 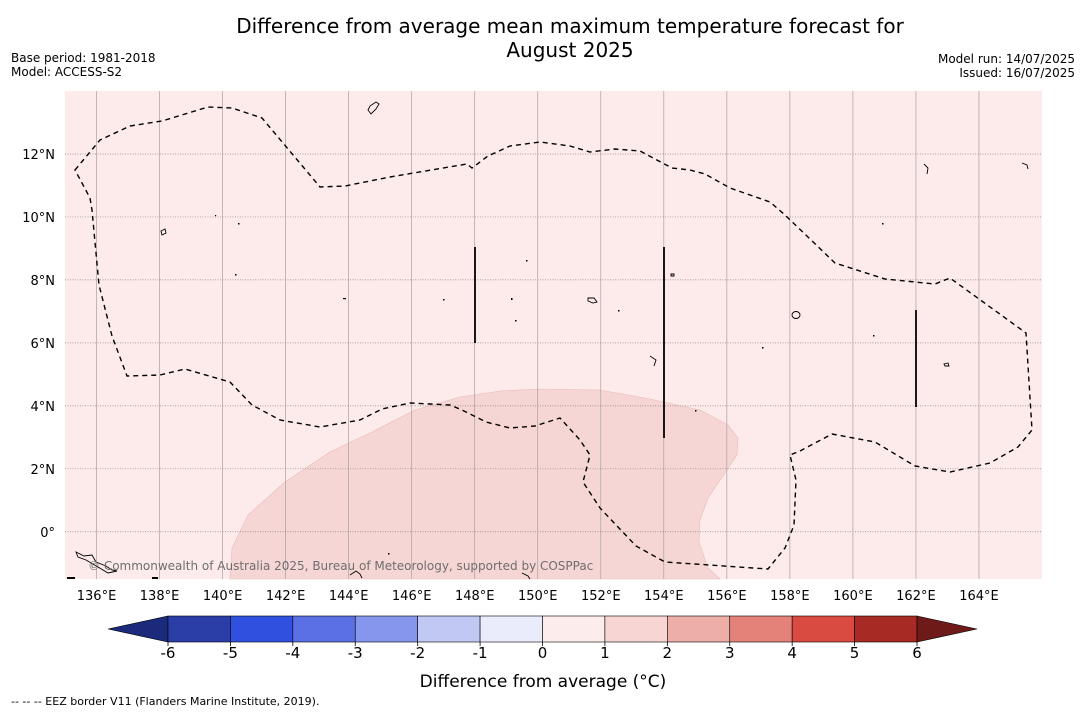 I want to click on latitude-tick-labels: 12°N 10°N 8°N 6°N 4°N 2°N 0°, so click(x=38, y=344).